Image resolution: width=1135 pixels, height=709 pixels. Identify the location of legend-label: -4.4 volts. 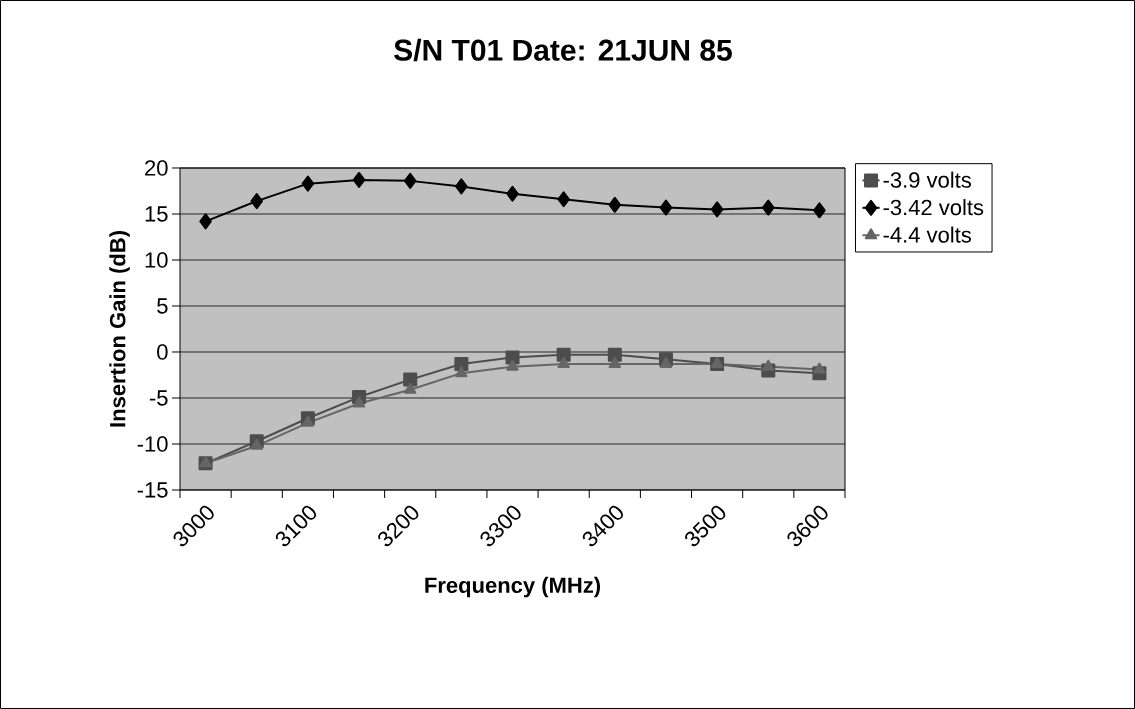
(927, 234).